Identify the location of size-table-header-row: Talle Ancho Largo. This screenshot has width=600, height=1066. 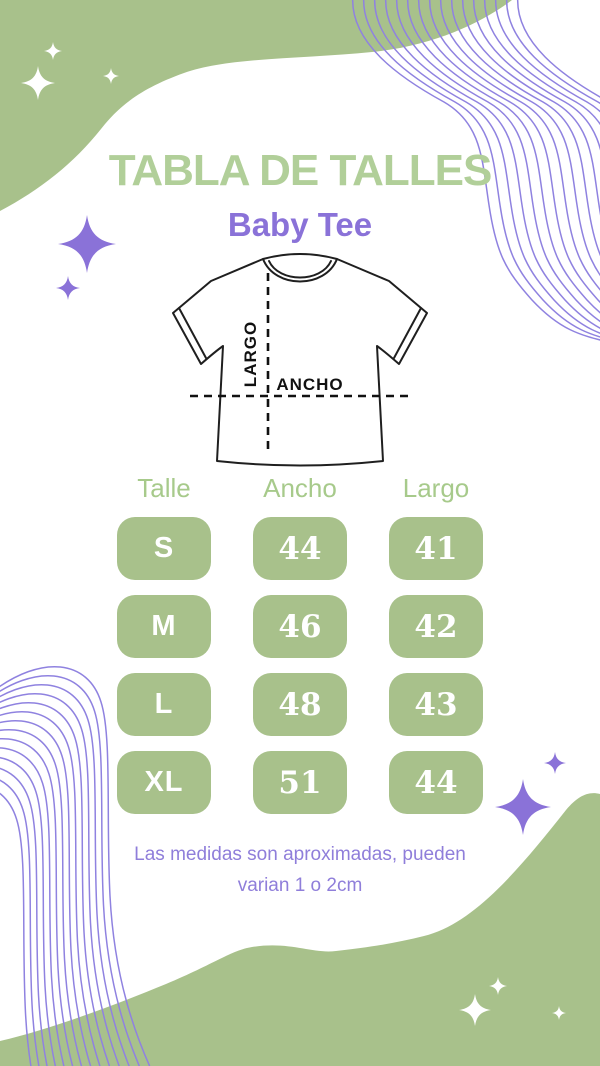
(300, 488).